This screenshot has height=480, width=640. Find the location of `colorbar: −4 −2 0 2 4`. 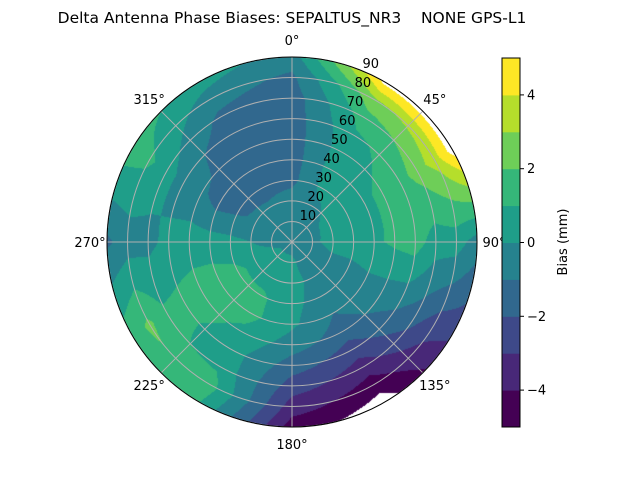

colorbar: −4 −2 0 2 4 is located at coordinates (523, 242).